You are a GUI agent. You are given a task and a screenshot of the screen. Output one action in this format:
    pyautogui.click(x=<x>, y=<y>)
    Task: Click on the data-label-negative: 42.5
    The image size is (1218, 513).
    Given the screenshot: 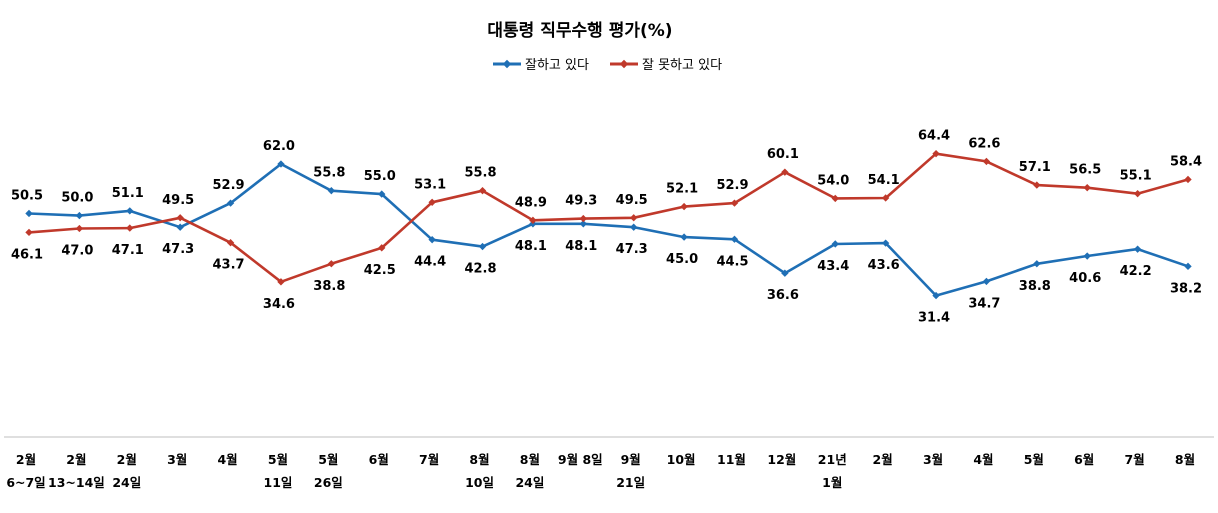 What is the action you would take?
    pyautogui.click(x=380, y=270)
    